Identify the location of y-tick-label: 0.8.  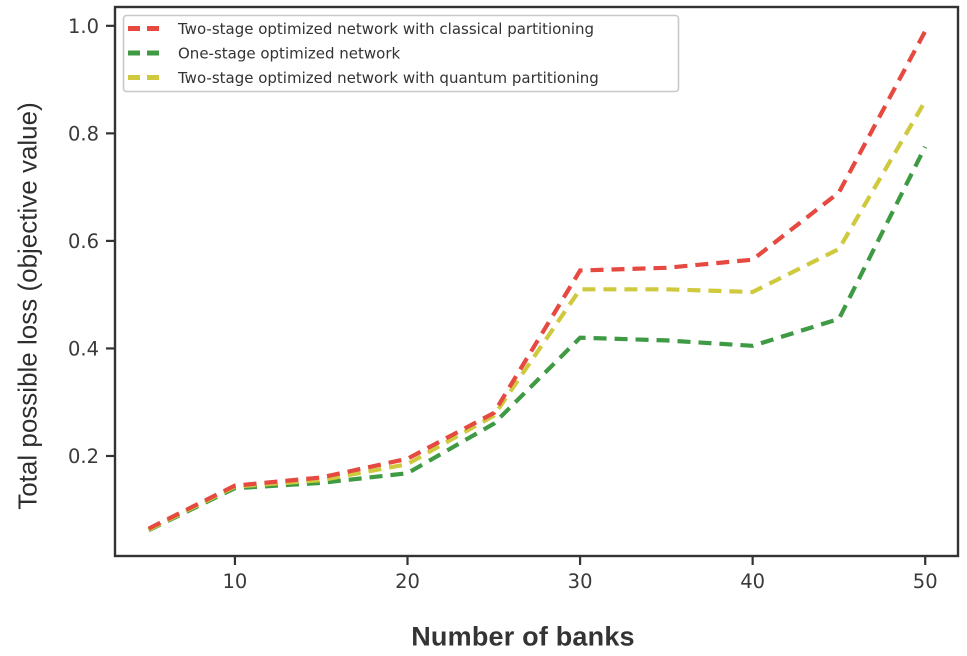
(83, 133).